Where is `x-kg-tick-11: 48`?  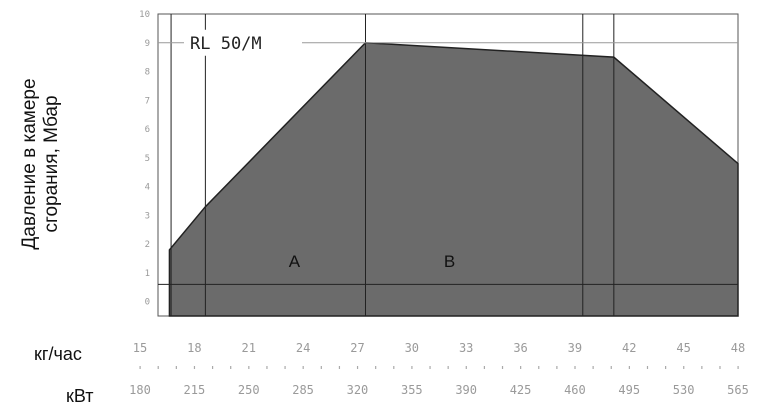
x-kg-tick-11: 48 is located at coordinates (738, 348).